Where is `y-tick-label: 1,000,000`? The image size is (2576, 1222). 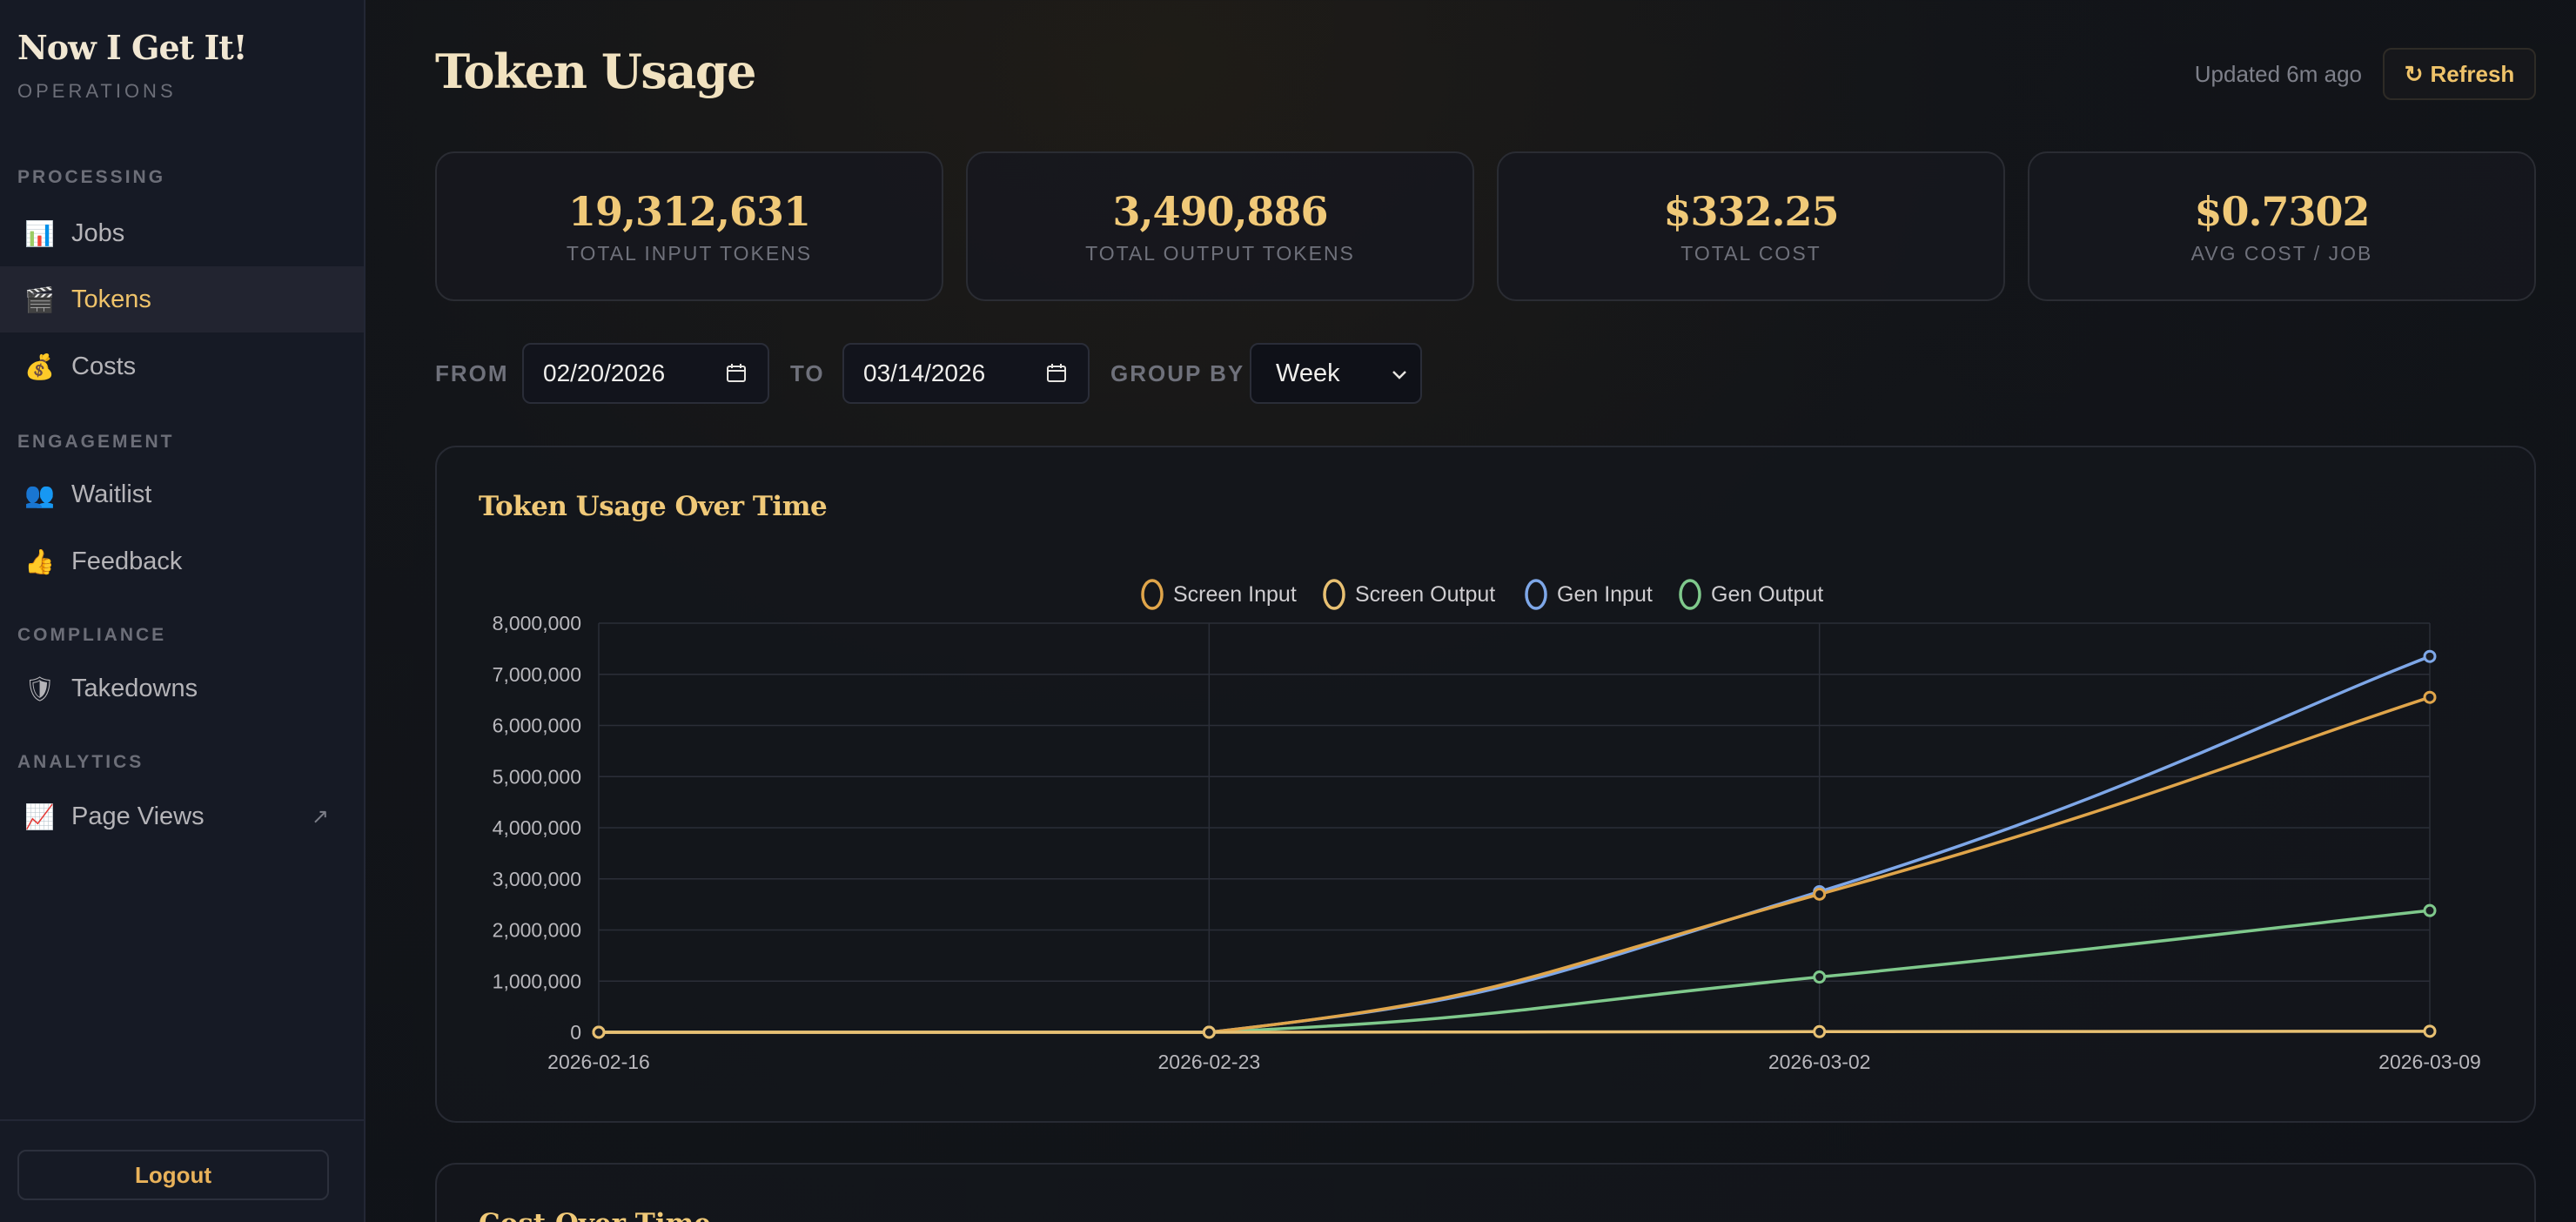
y-tick-label: 1,000,000 is located at coordinates (537, 981).